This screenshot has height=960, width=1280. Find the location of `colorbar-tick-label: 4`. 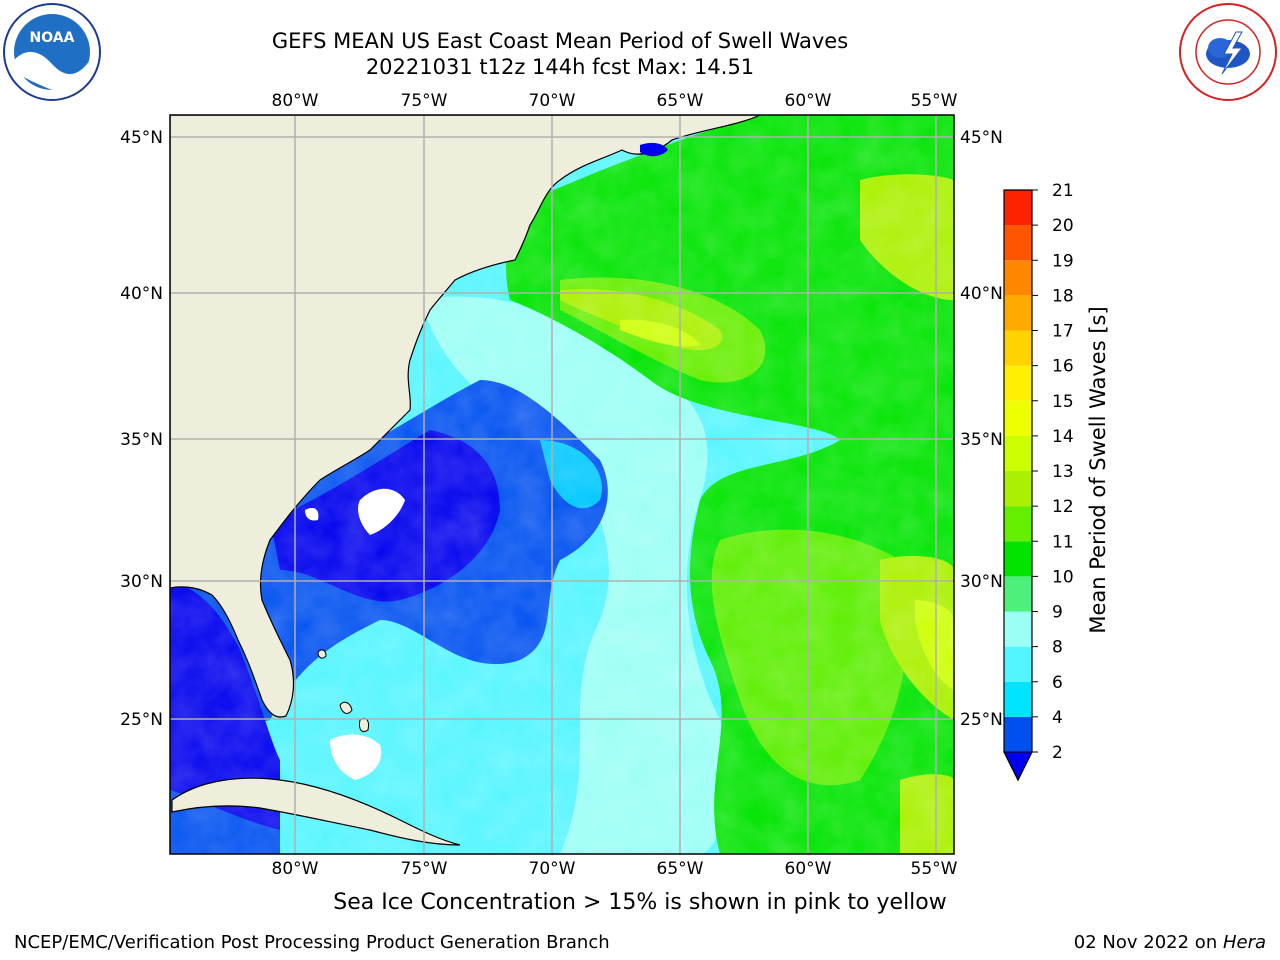

colorbar-tick-label: 4 is located at coordinates (1057, 718).